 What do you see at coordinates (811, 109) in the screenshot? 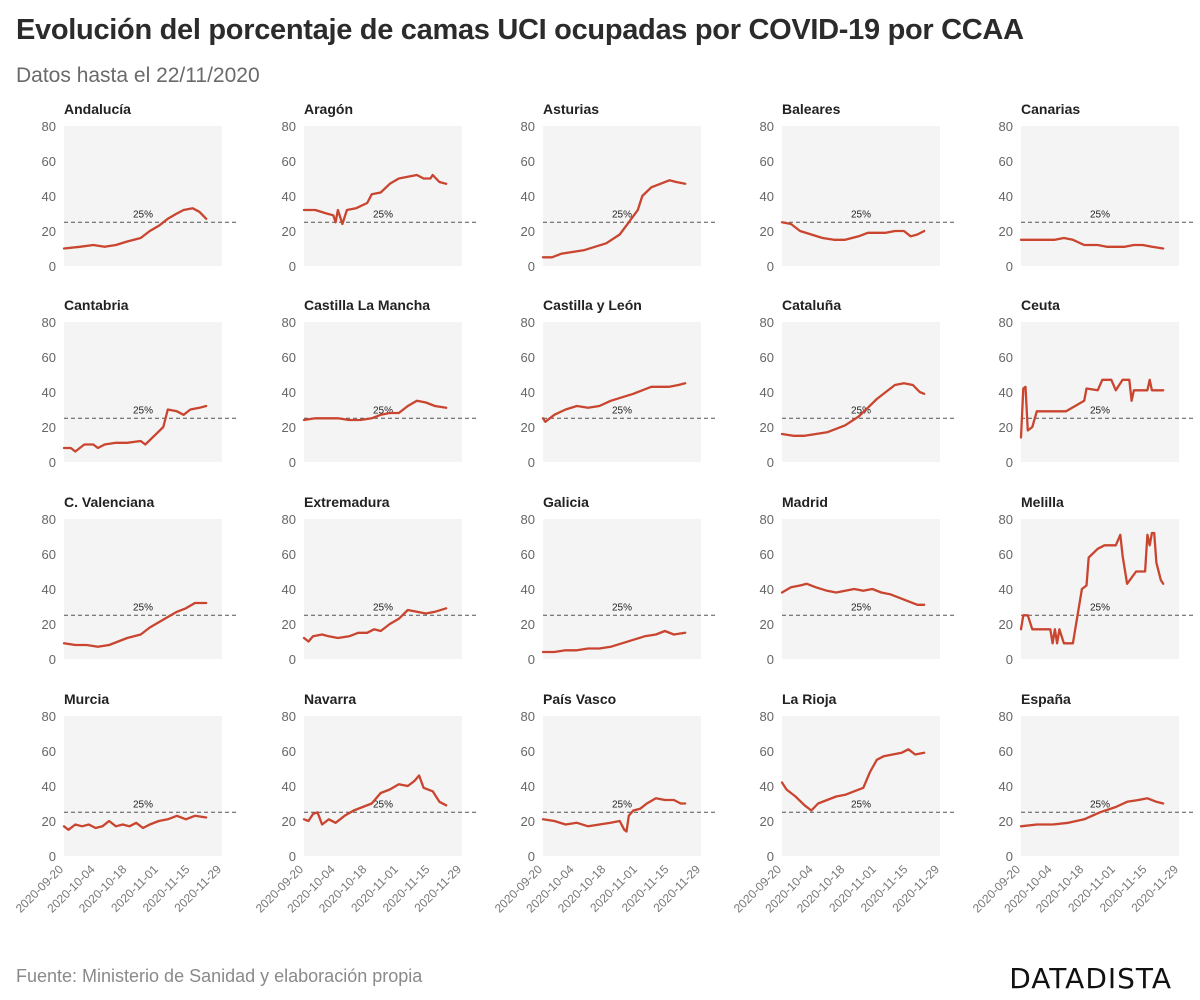
I see `panel-title: Baleares` at bounding box center [811, 109].